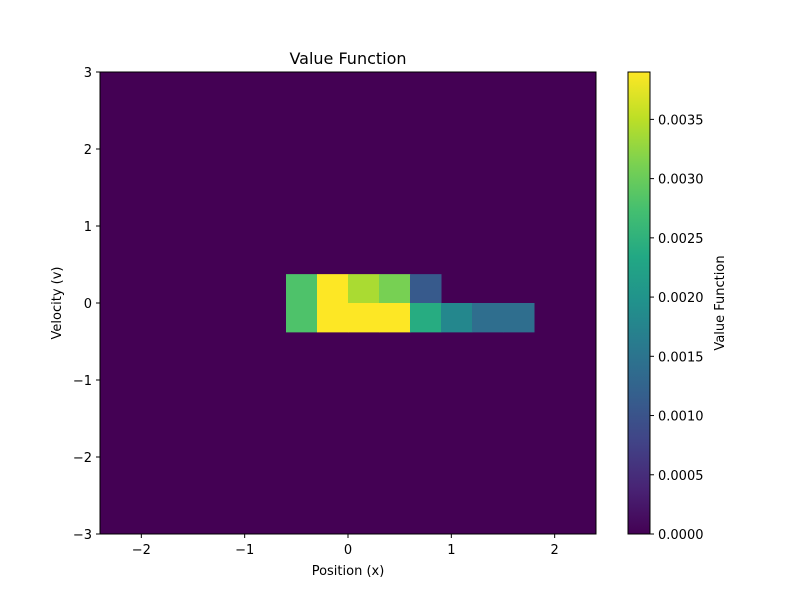  I want to click on colorbar-tick-label: 0.0025, so click(681, 239).